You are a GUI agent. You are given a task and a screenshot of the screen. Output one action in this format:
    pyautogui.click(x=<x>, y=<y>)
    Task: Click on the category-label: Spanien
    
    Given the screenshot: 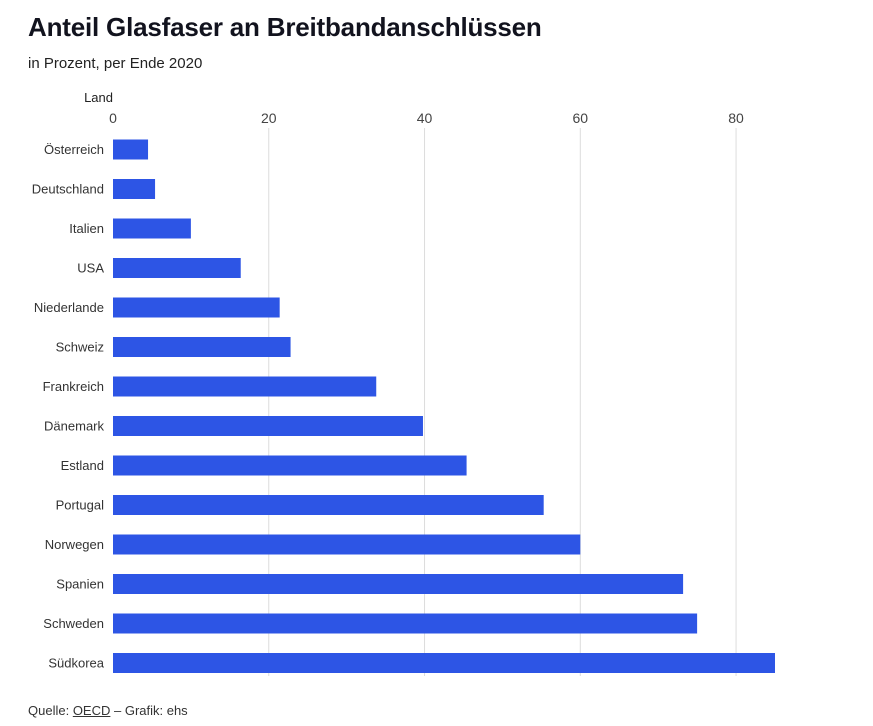 What is the action you would take?
    pyautogui.click(x=80, y=584)
    